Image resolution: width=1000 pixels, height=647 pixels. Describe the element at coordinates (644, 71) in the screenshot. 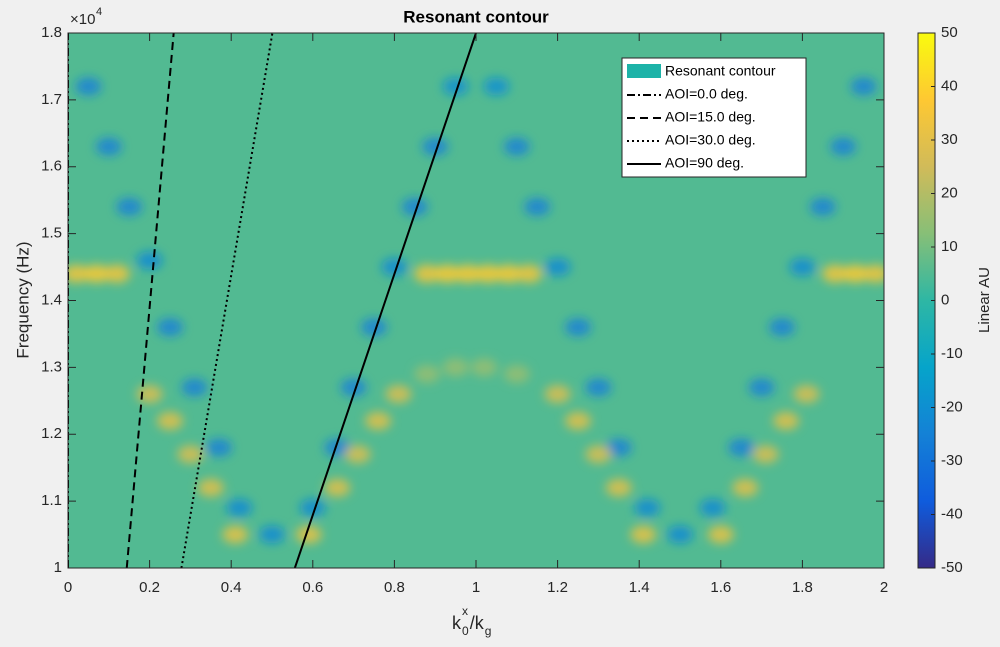

I see `legend-swatch` at that location.